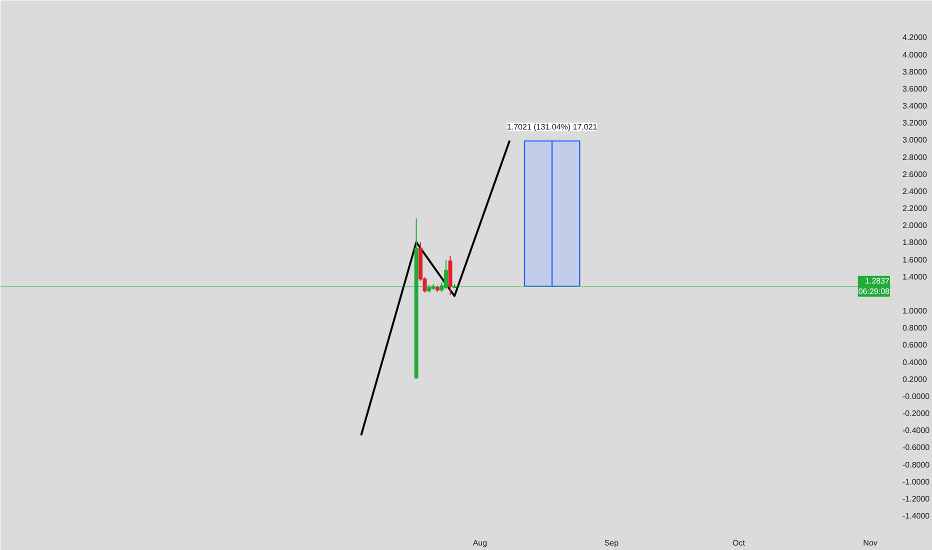 The height and width of the screenshot is (550, 932). Describe the element at coordinates (915, 311) in the screenshot. I see `y-tick-label: 1.0000` at that location.